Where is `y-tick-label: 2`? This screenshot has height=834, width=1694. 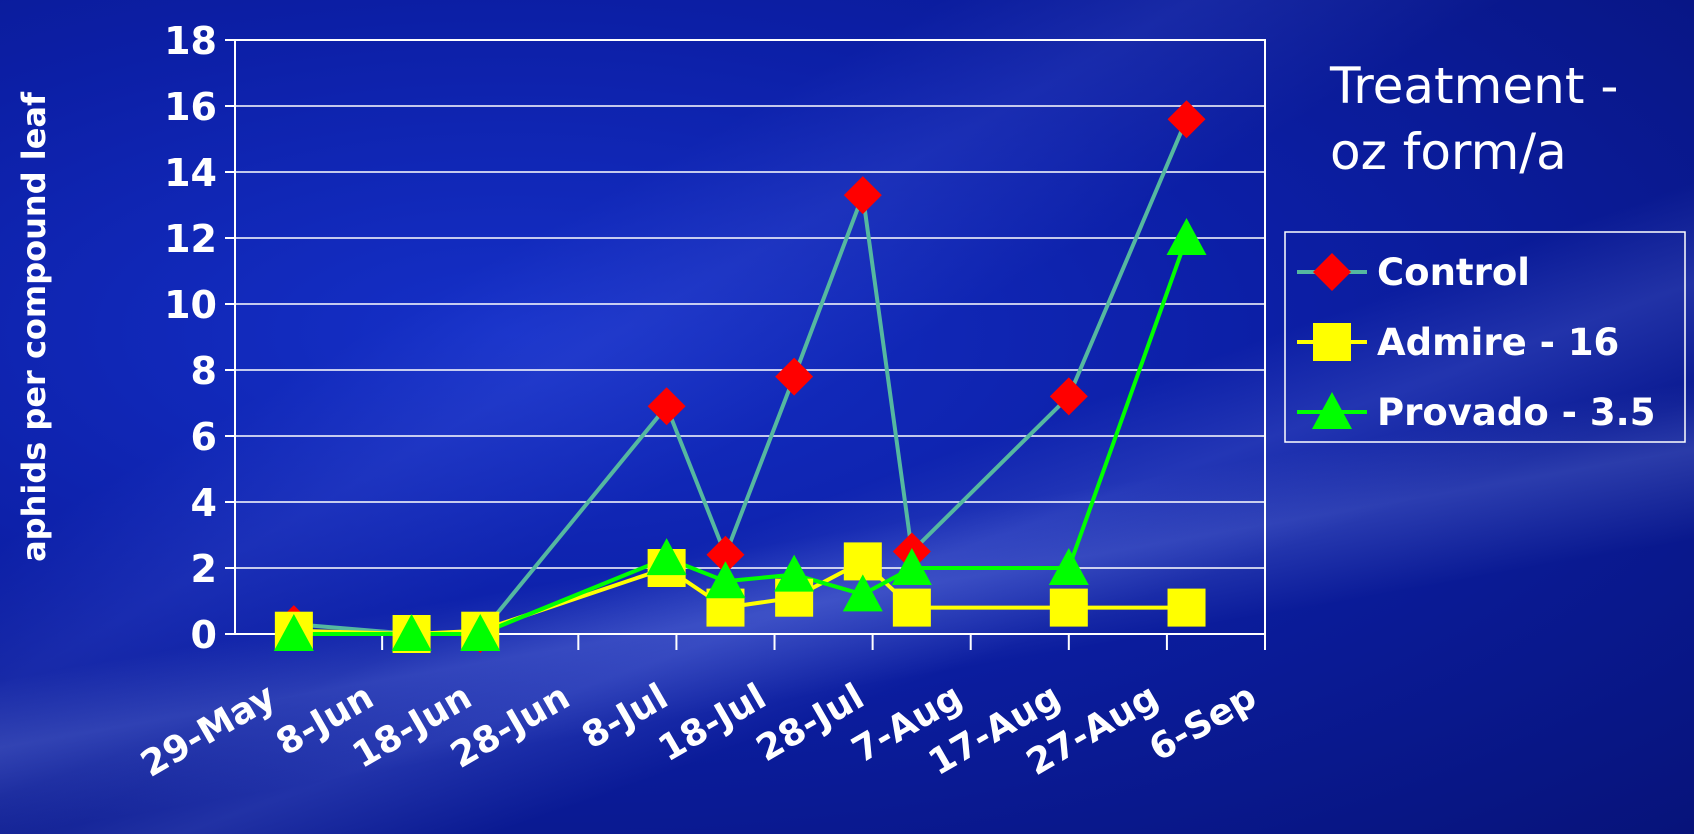 y-tick-label: 2 is located at coordinates (204, 569).